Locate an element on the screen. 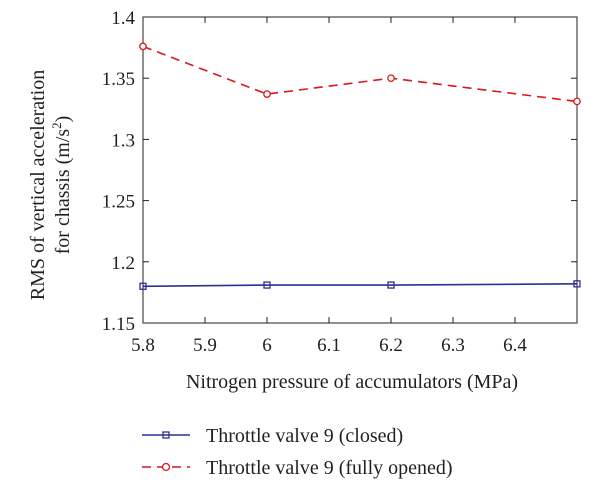 The width and height of the screenshot is (600, 504). y-axis-title-line2: for chassis (m/s2) is located at coordinates (61, 185).